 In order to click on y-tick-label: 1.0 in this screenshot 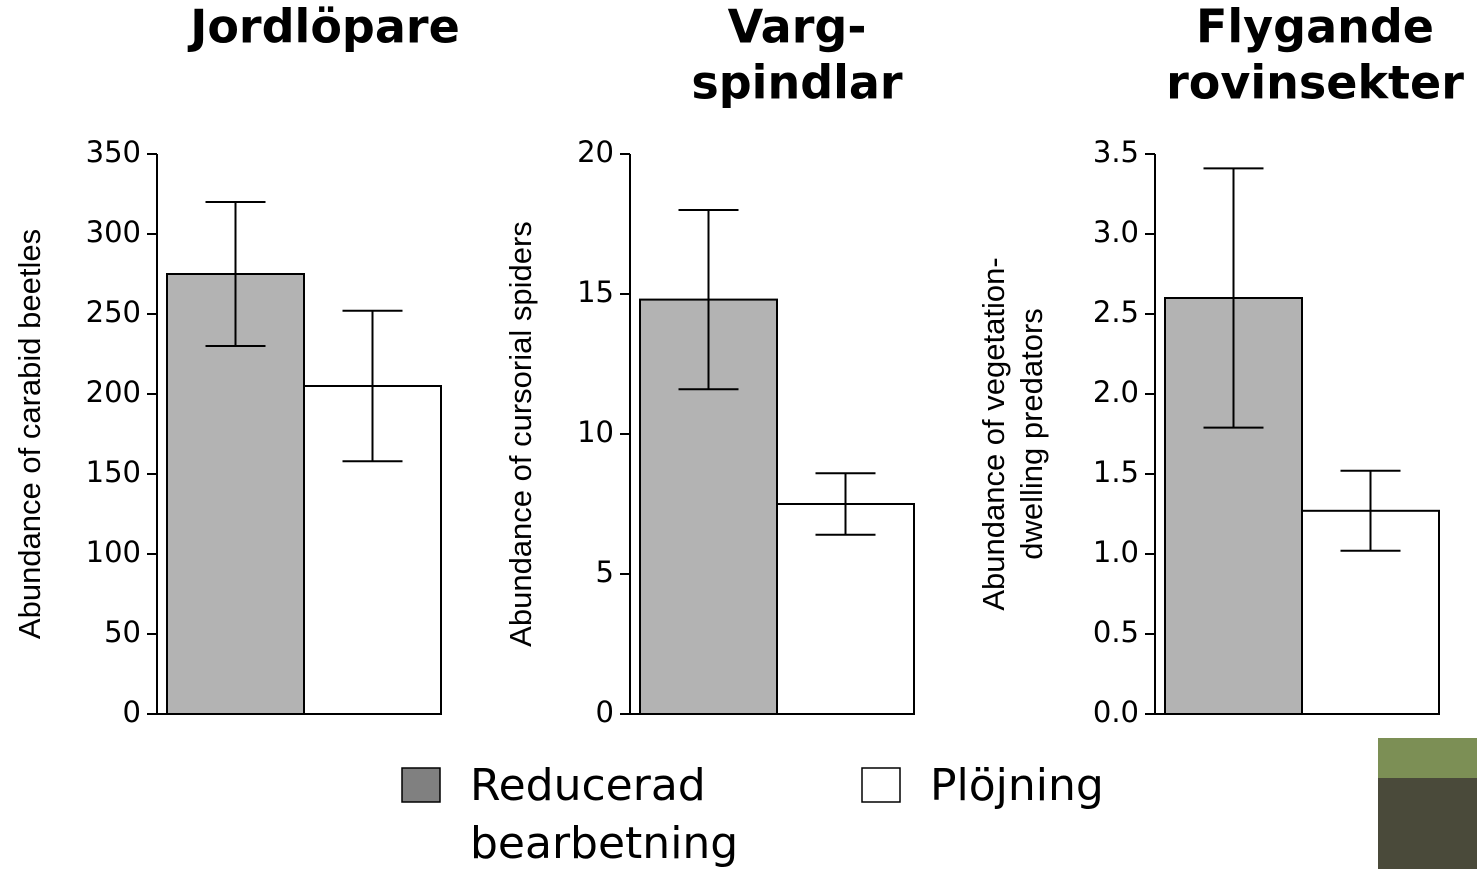, I will do `click(1116, 552)`.